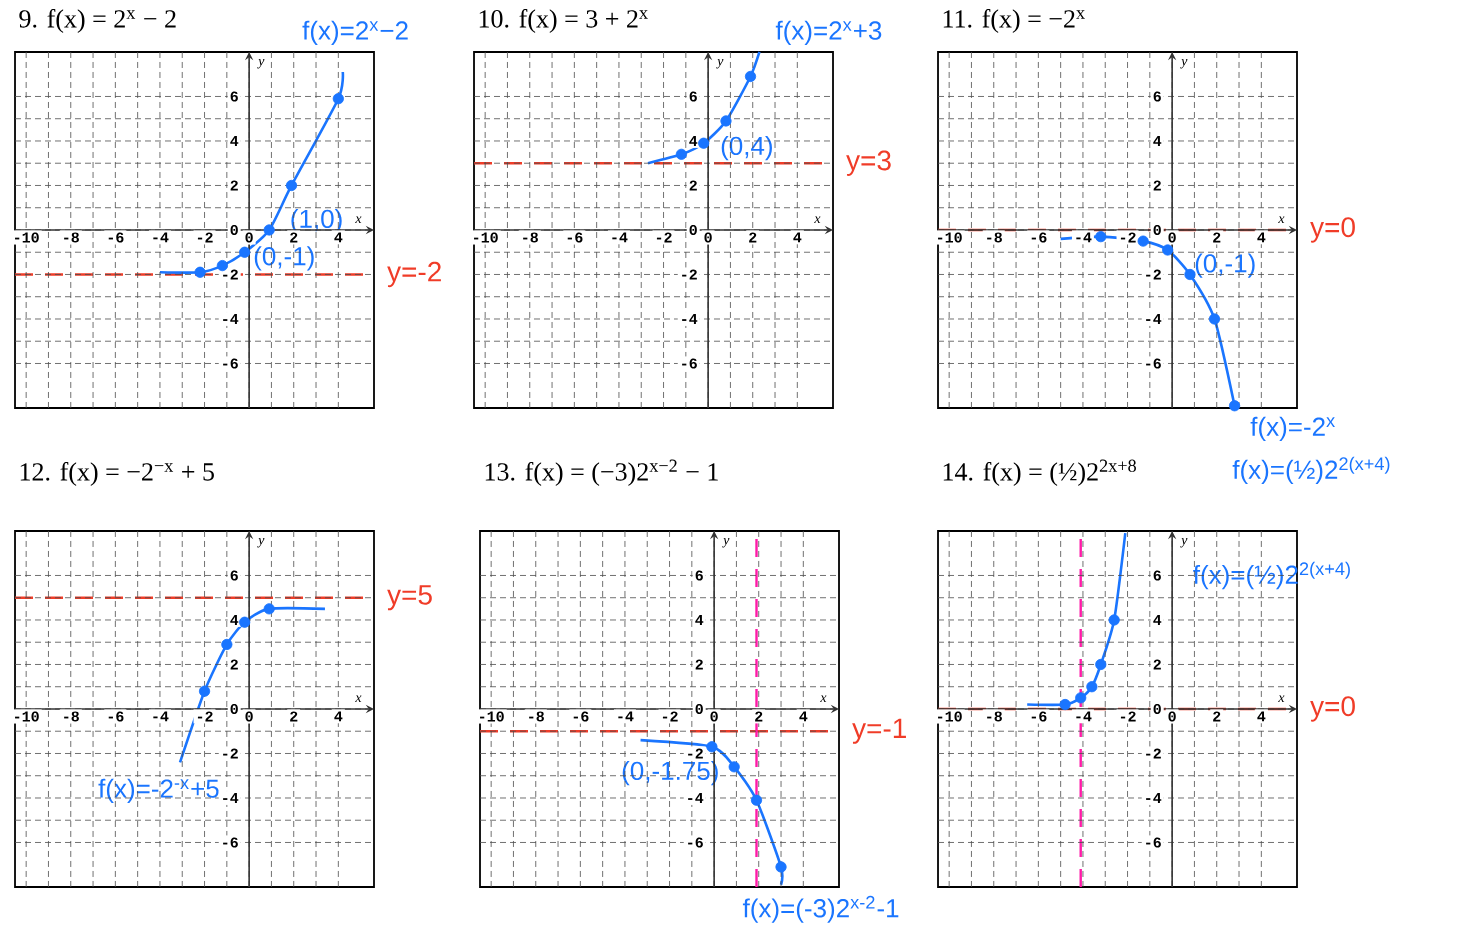 The image size is (1457, 925). I want to click on text: f(x)=2$^{x}$+3, so click(828, 32).